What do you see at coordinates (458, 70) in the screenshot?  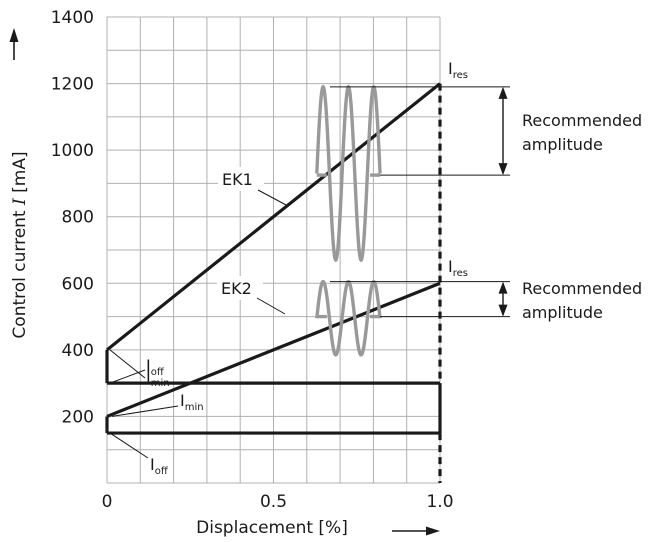 I see `ires-label-ek1: Ires` at bounding box center [458, 70].